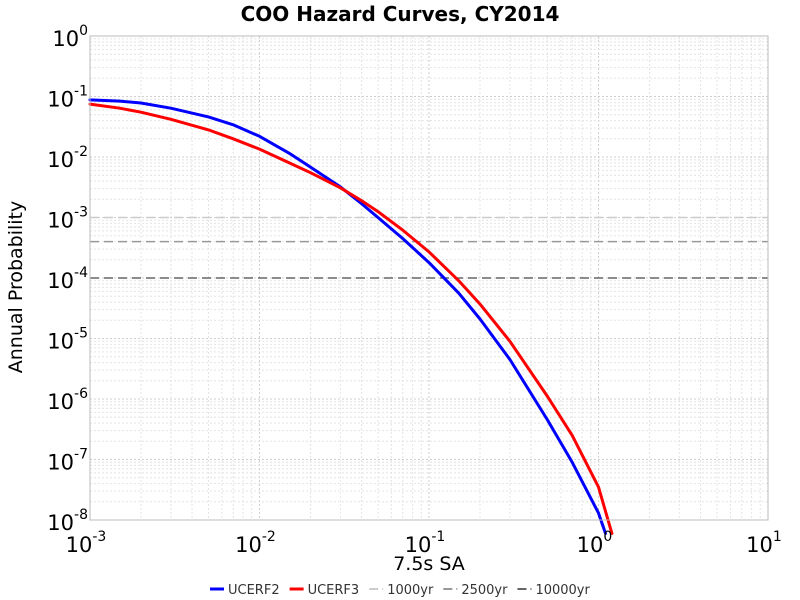  I want to click on legend-item-2500yr: 2500yr, so click(475, 590).